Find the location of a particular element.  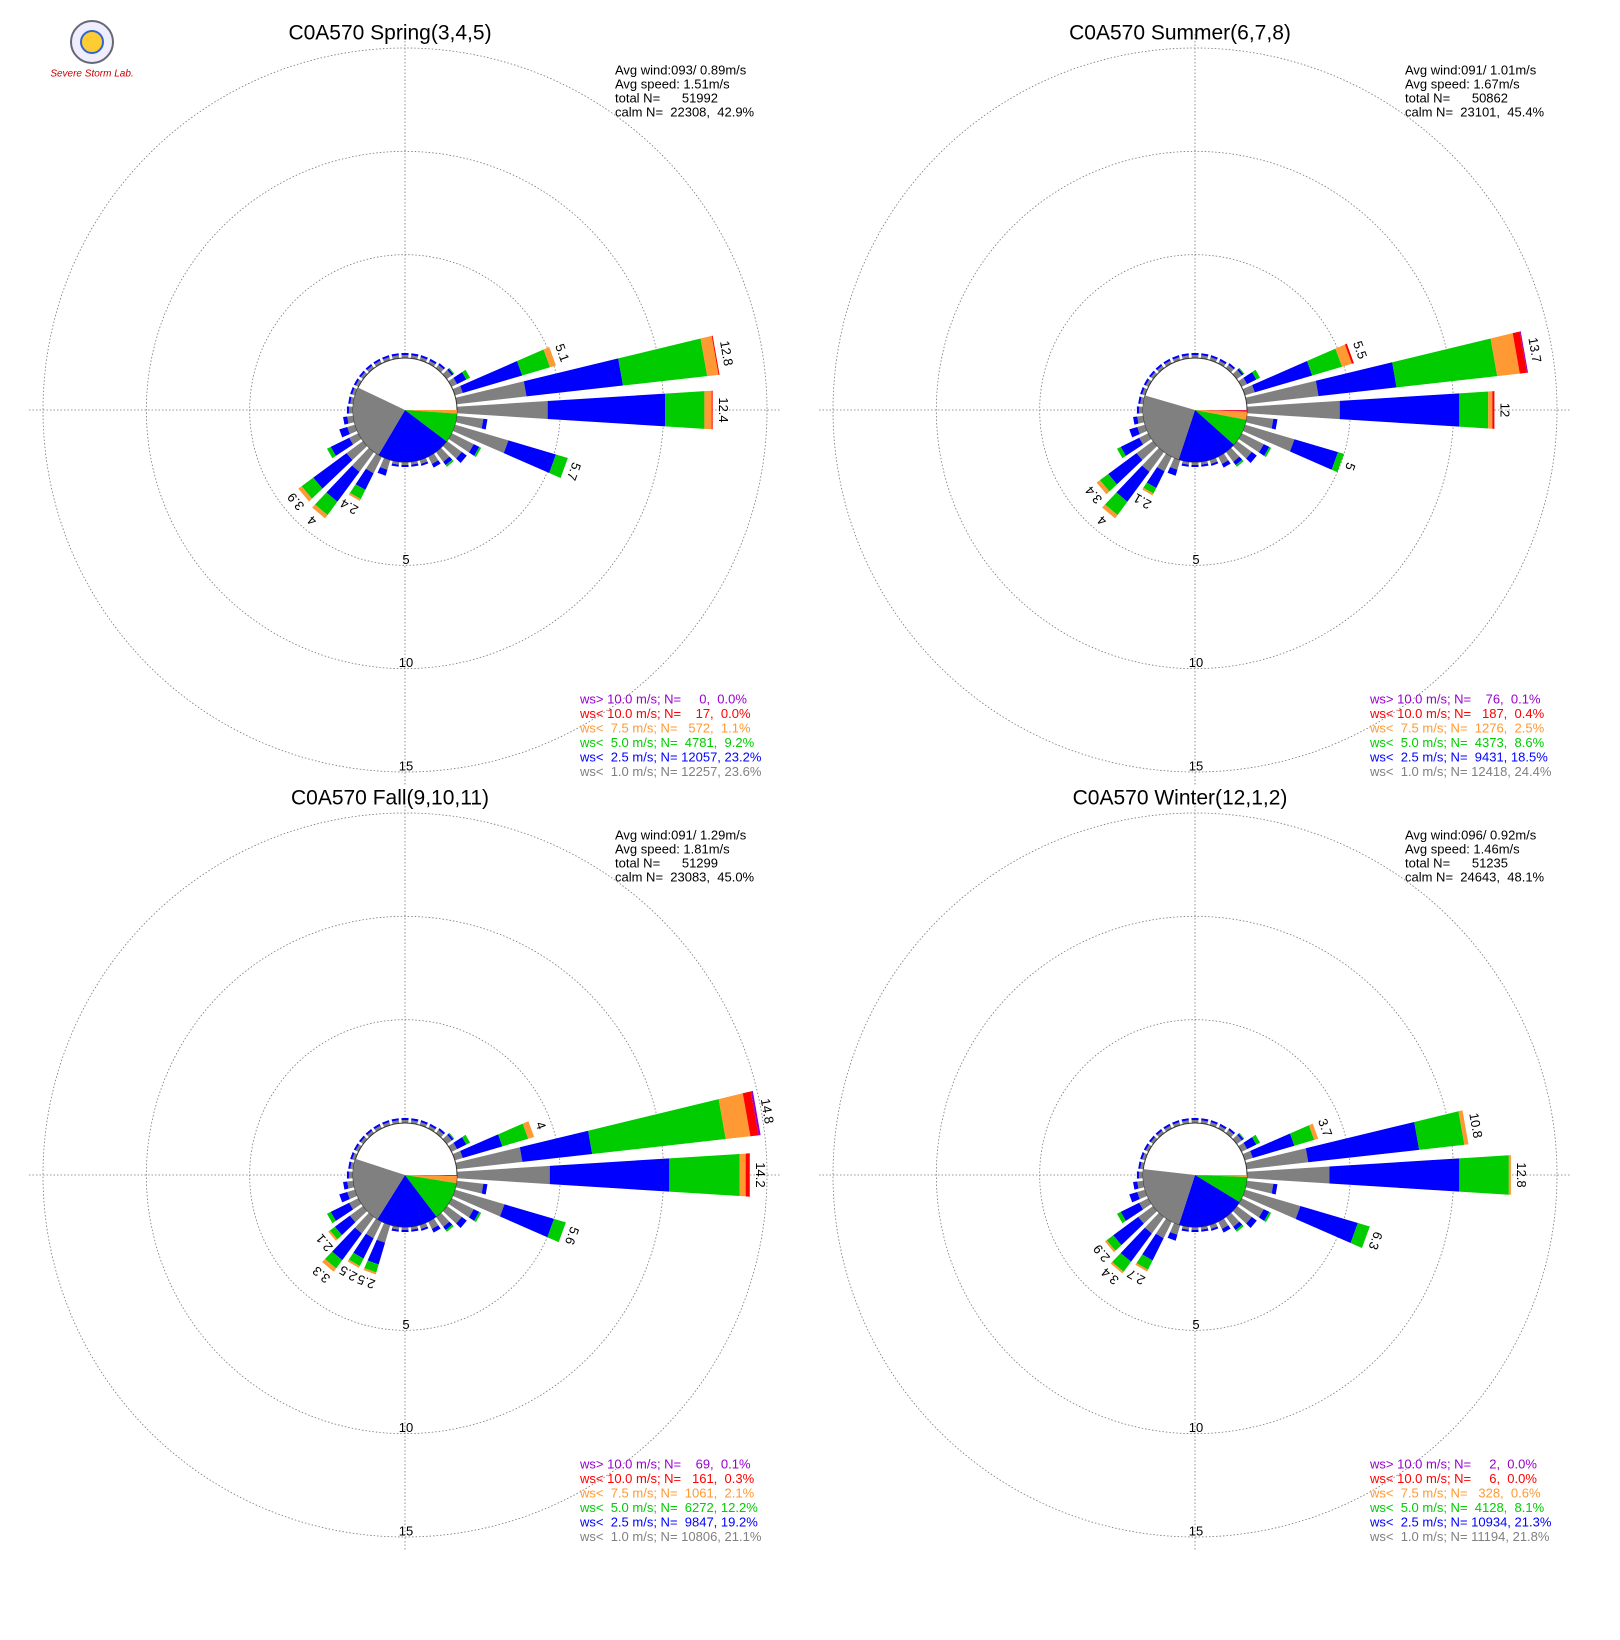

ring-grid is located at coordinates (1195, 410).